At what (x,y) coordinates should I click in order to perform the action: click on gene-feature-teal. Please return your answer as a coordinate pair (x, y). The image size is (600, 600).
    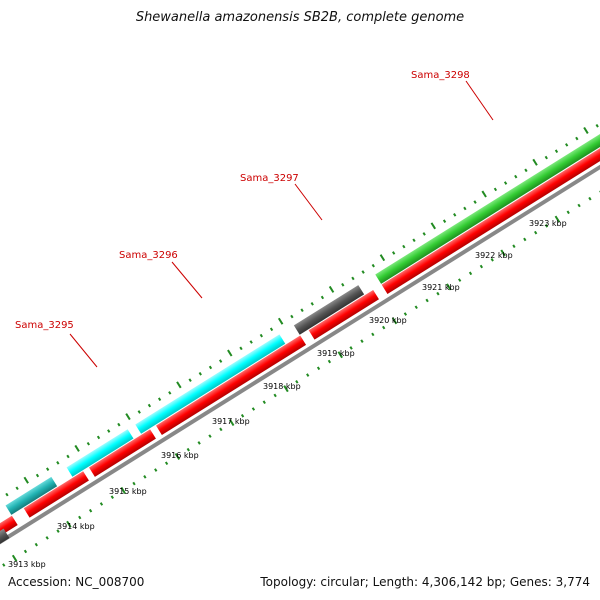
    Looking at the image, I should click on (31, 495).